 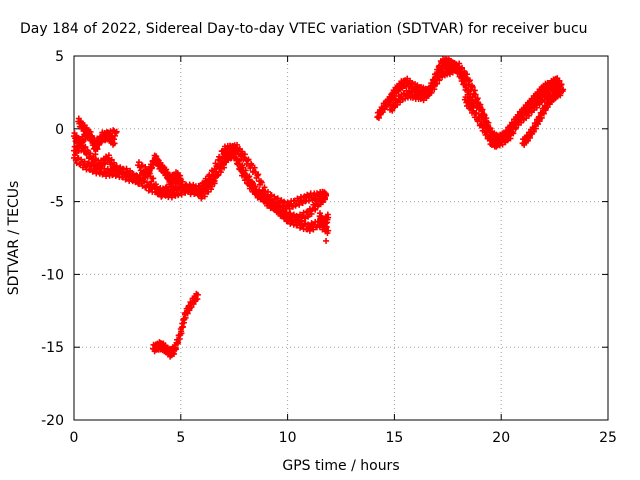 What do you see at coordinates (59, 130) in the screenshot?
I see `y-tick-label: 0` at bounding box center [59, 130].